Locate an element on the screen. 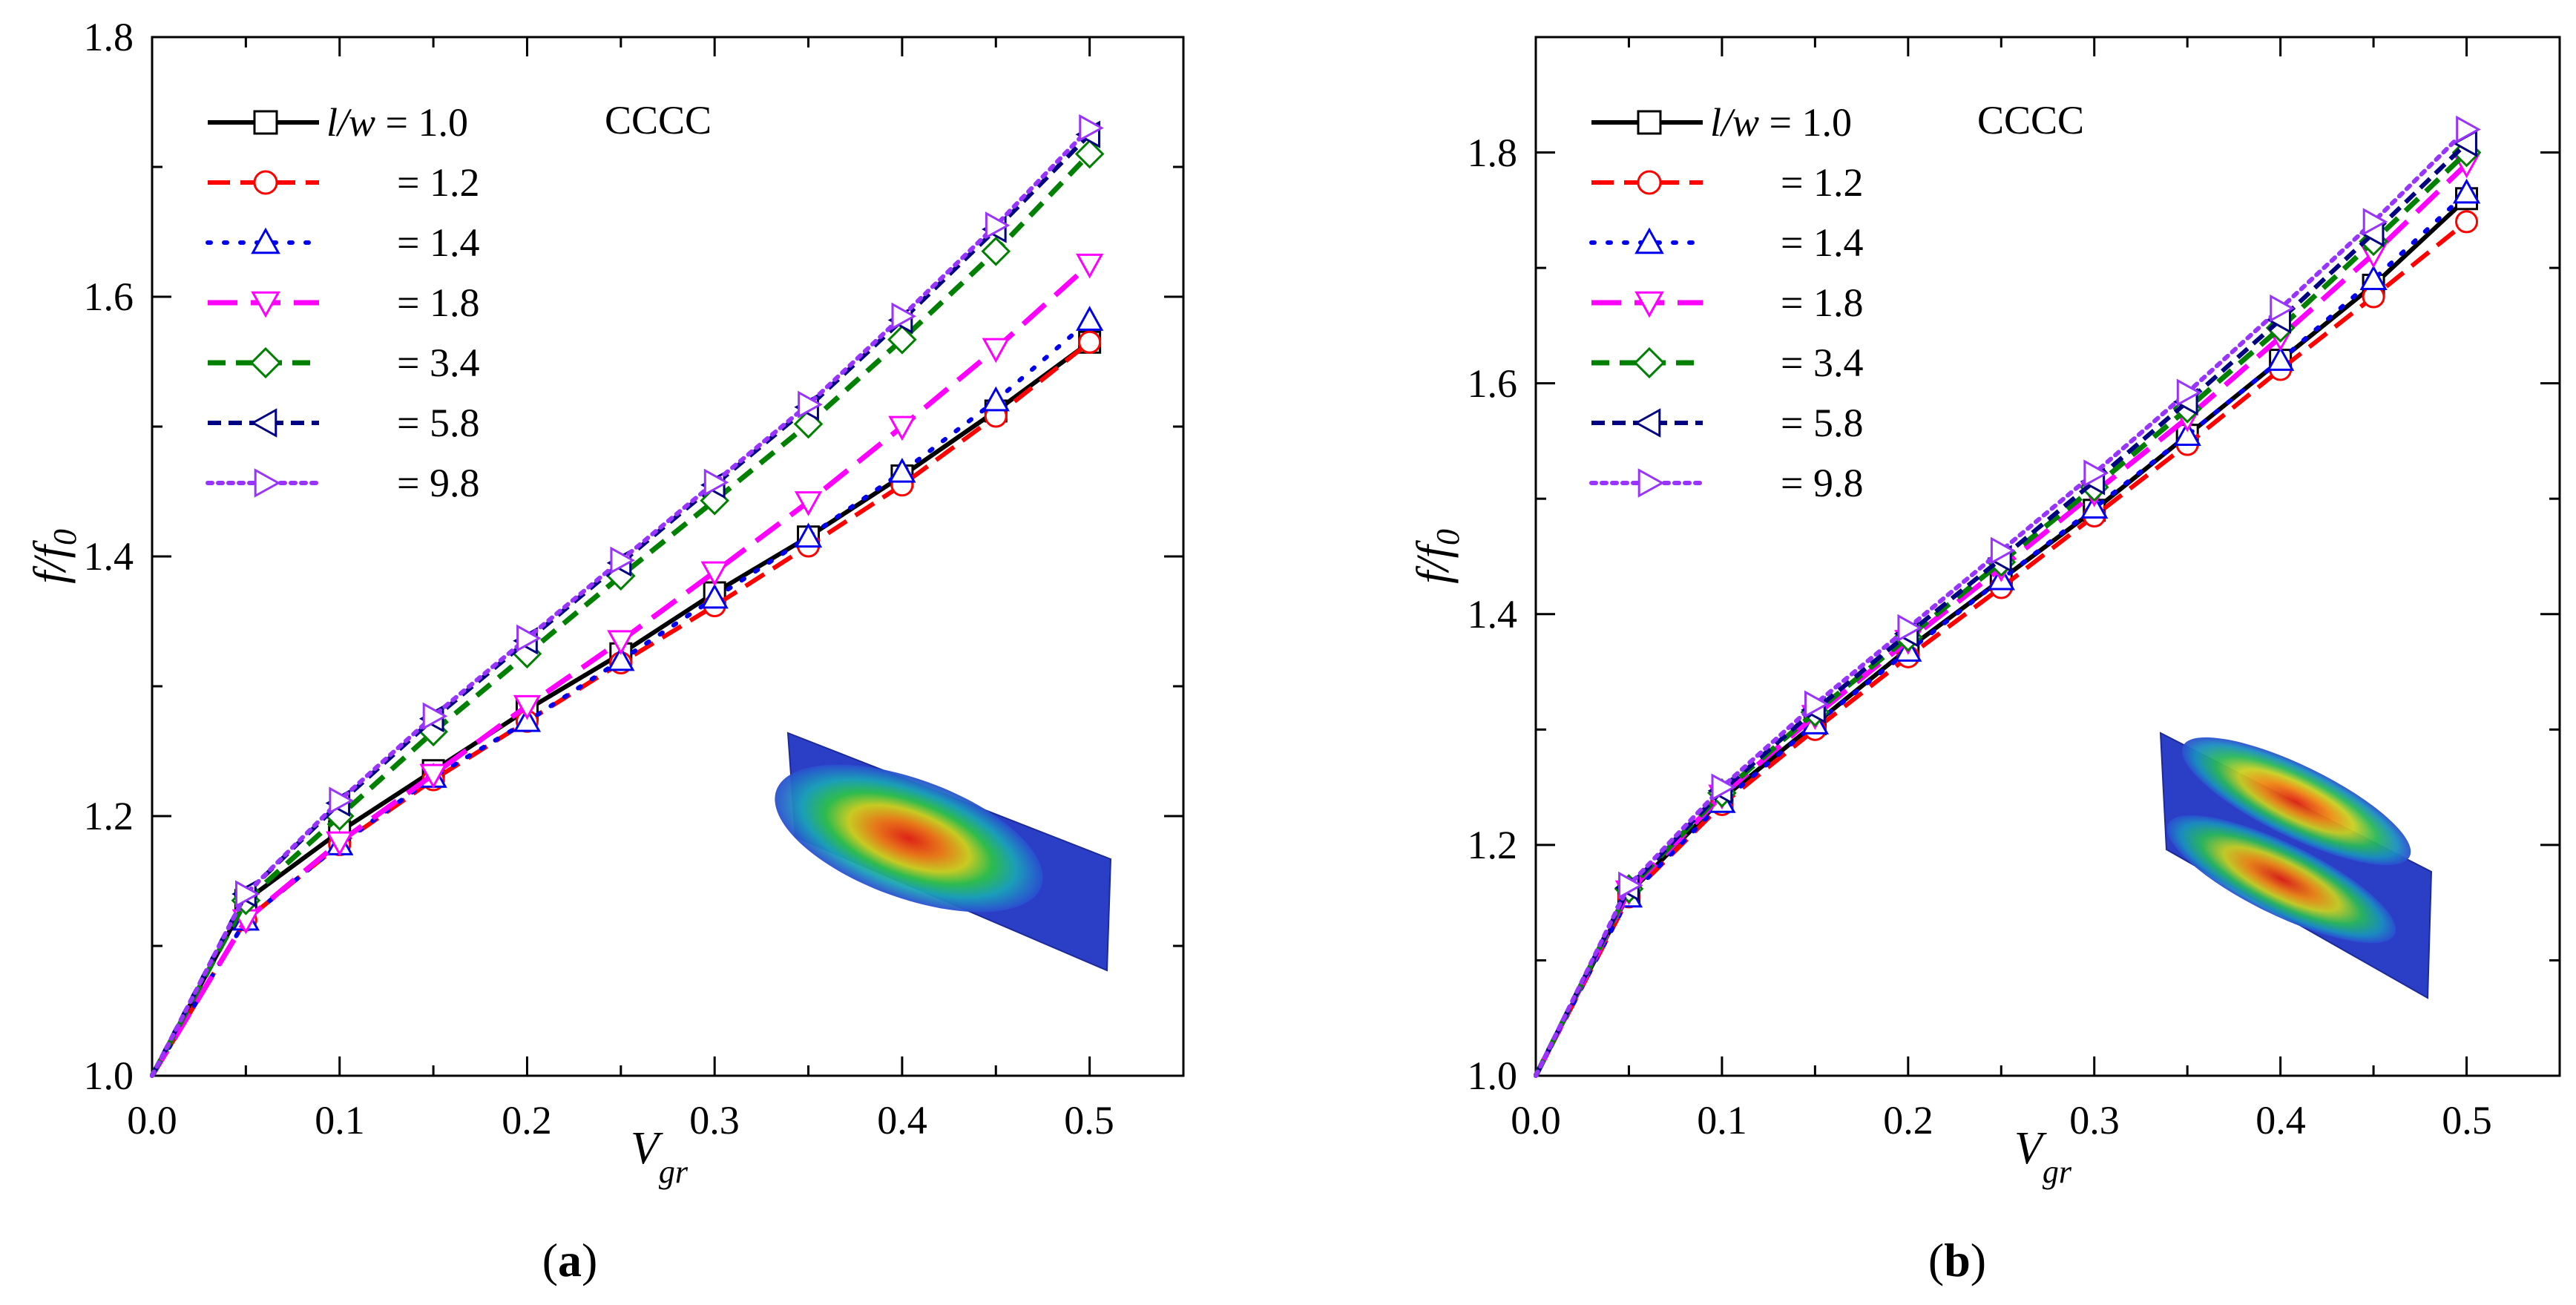  legend-item: = 1.2 is located at coordinates (343, 182).